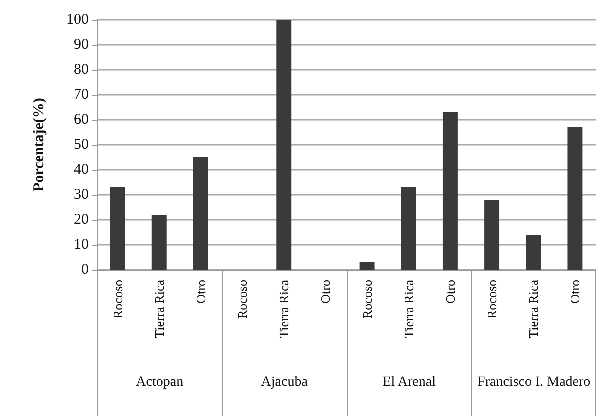 The image size is (600, 416). I want to click on y-tick-label: 20, so click(81, 220).